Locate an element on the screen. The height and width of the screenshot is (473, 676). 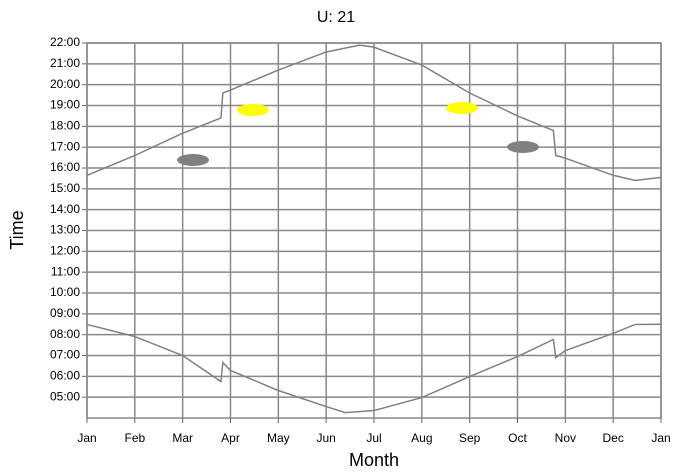
x-tick-label: Feb is located at coordinates (134, 438).